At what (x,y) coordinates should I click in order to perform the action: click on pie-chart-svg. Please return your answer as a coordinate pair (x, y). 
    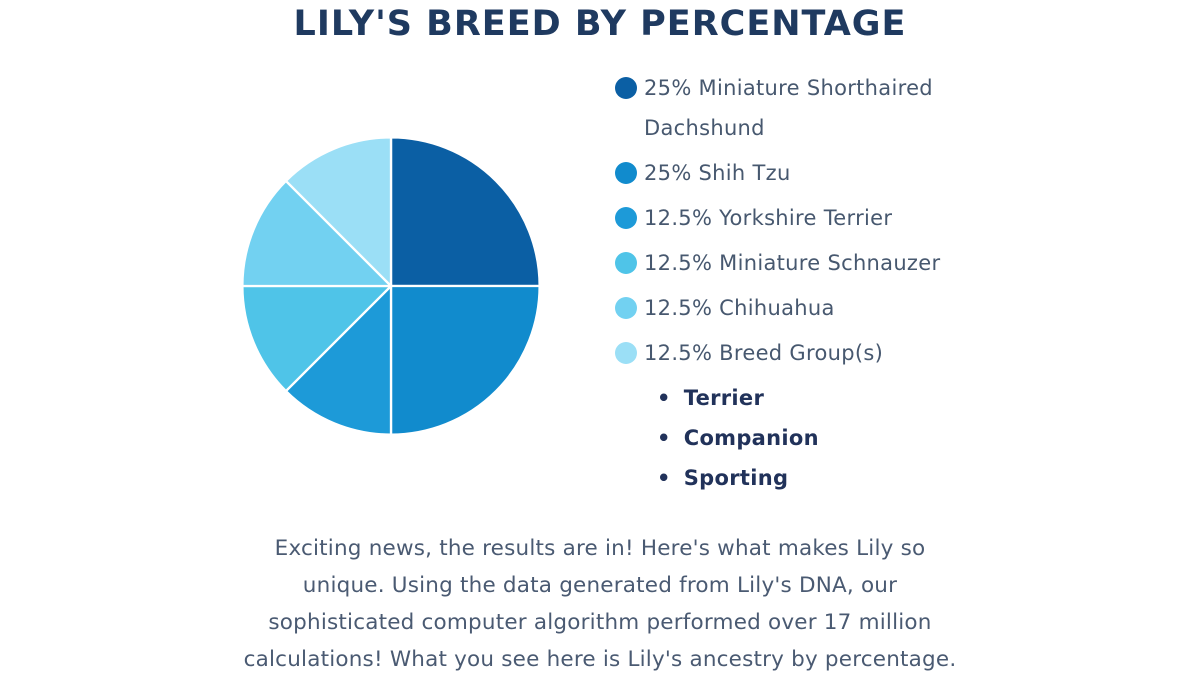
    Looking at the image, I should click on (391, 286).